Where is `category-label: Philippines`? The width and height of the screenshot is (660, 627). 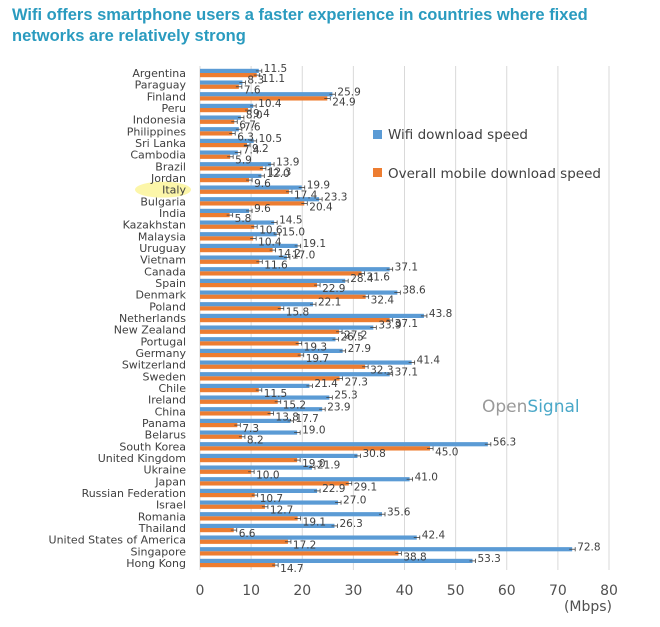 category-label: Philippines is located at coordinates (157, 131).